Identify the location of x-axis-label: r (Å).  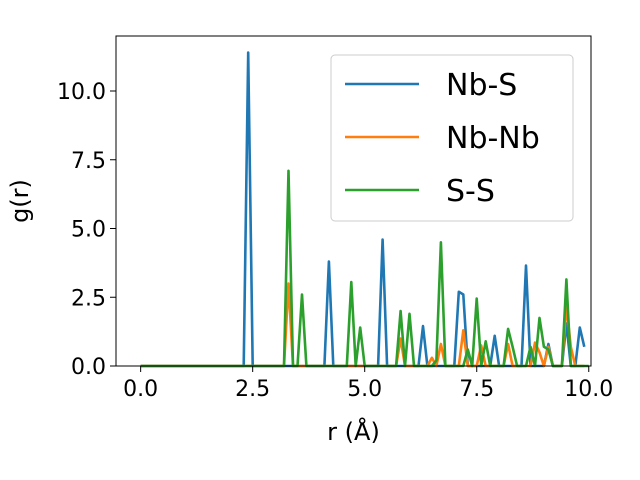
(353, 431).